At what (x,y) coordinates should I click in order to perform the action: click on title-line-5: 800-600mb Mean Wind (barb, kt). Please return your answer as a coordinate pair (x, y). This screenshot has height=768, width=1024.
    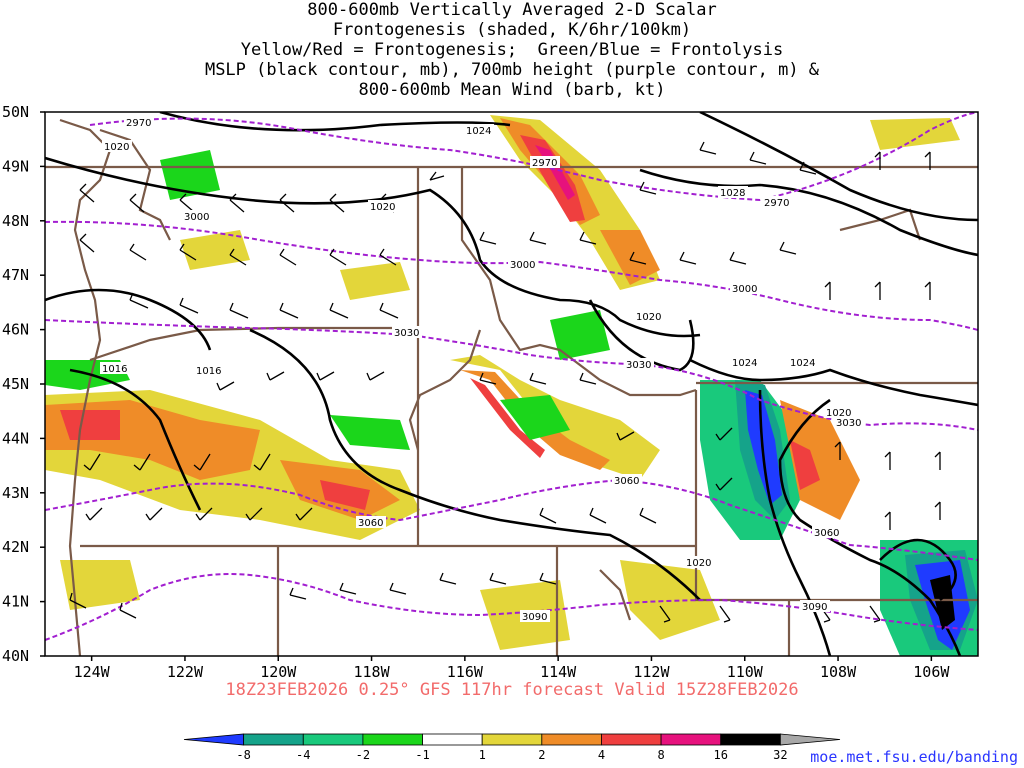
    Looking at the image, I should click on (512, 90).